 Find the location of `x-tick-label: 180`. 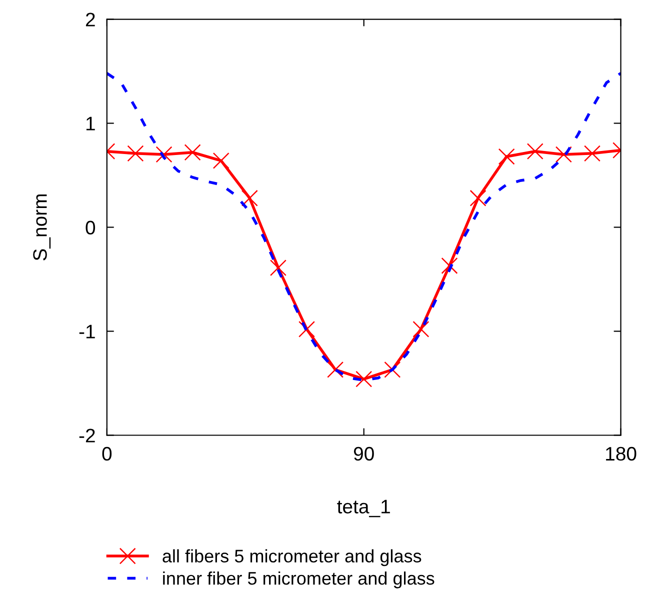

x-tick-label: 180 is located at coordinates (621, 453).